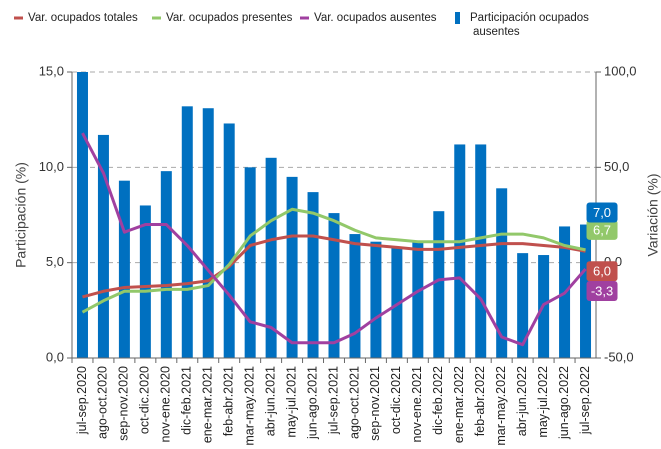 This screenshot has width=661, height=449. Describe the element at coordinates (270, 401) in the screenshot. I see `x-tick-label: abr-jun.2021` at that location.